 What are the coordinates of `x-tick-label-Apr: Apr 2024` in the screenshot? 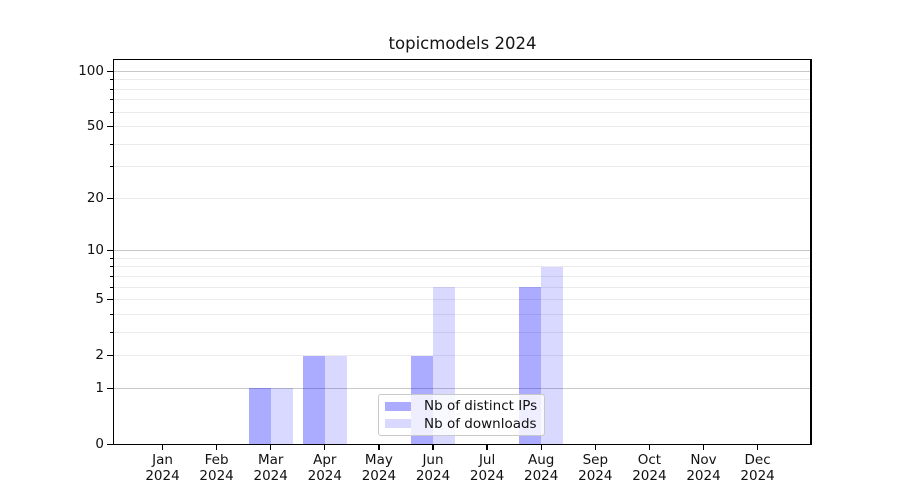 It's located at (325, 468).